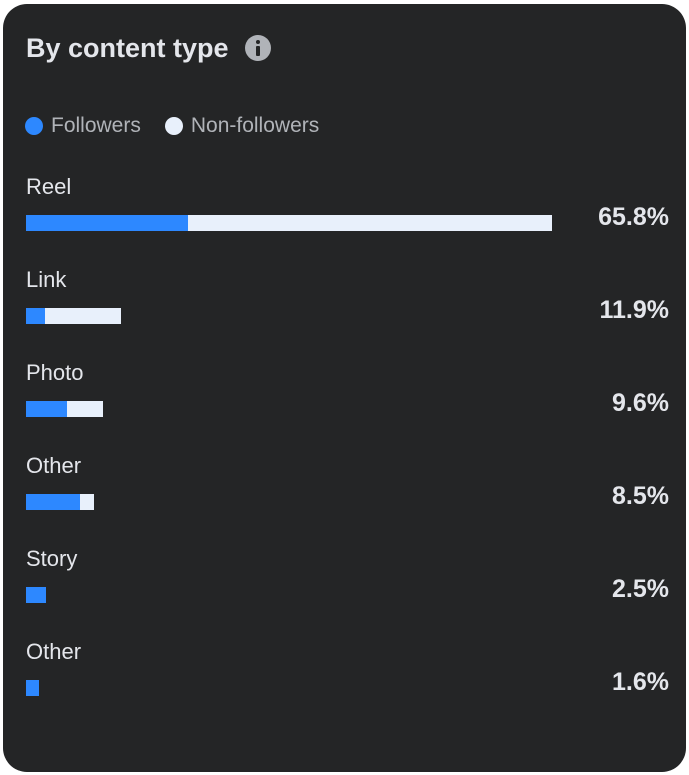 The width and height of the screenshot is (689, 775). What do you see at coordinates (634, 310) in the screenshot?
I see `row-percentage: 11.9%` at bounding box center [634, 310].